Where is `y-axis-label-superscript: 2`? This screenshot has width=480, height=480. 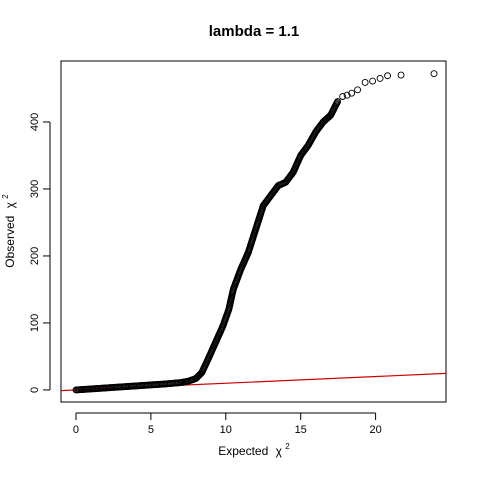 y-axis-label-superscript: 2 is located at coordinates (5, 196).